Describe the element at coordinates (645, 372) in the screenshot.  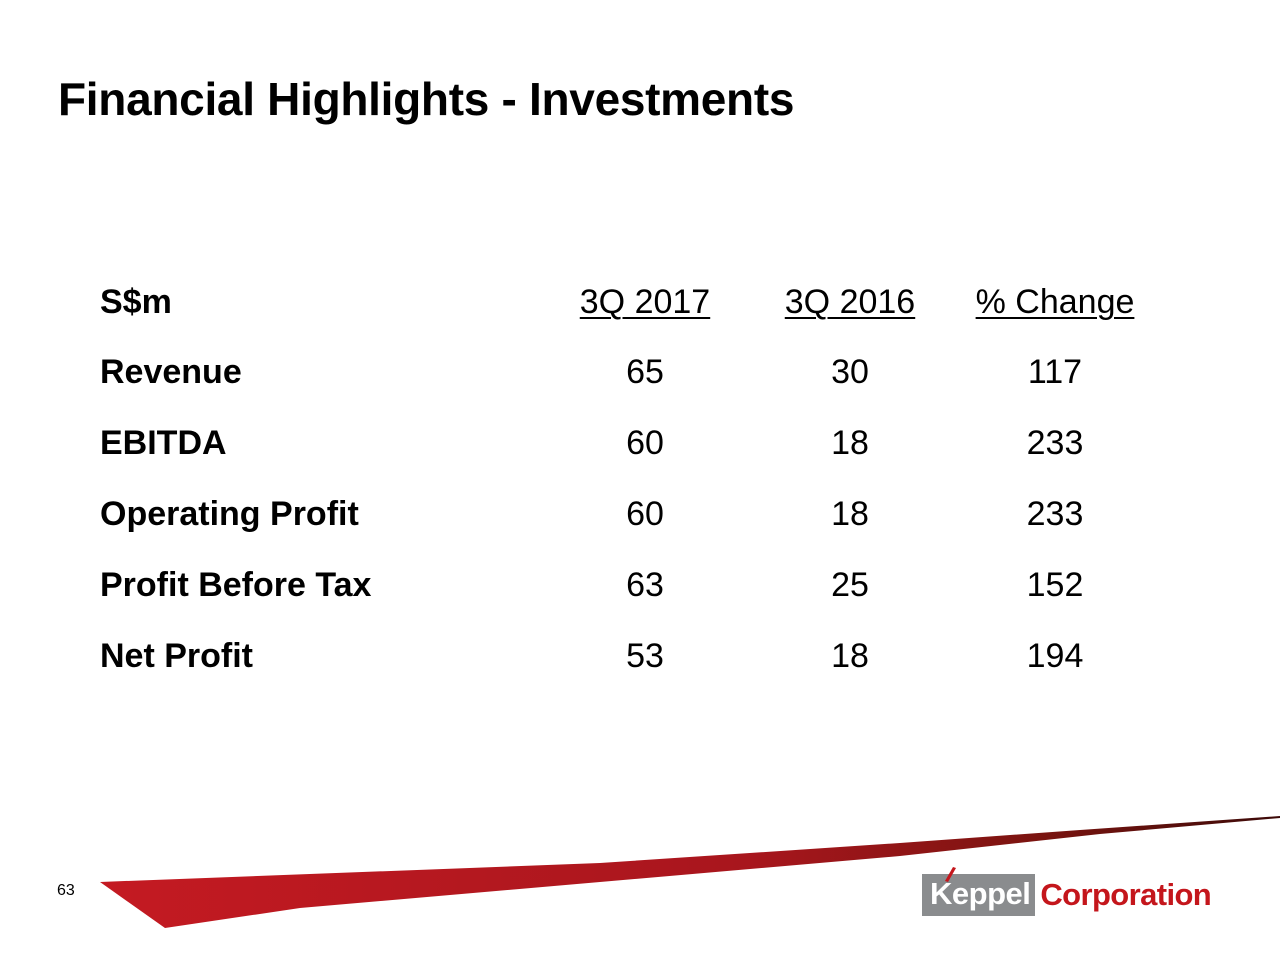
I see `cell-current: 65` at that location.